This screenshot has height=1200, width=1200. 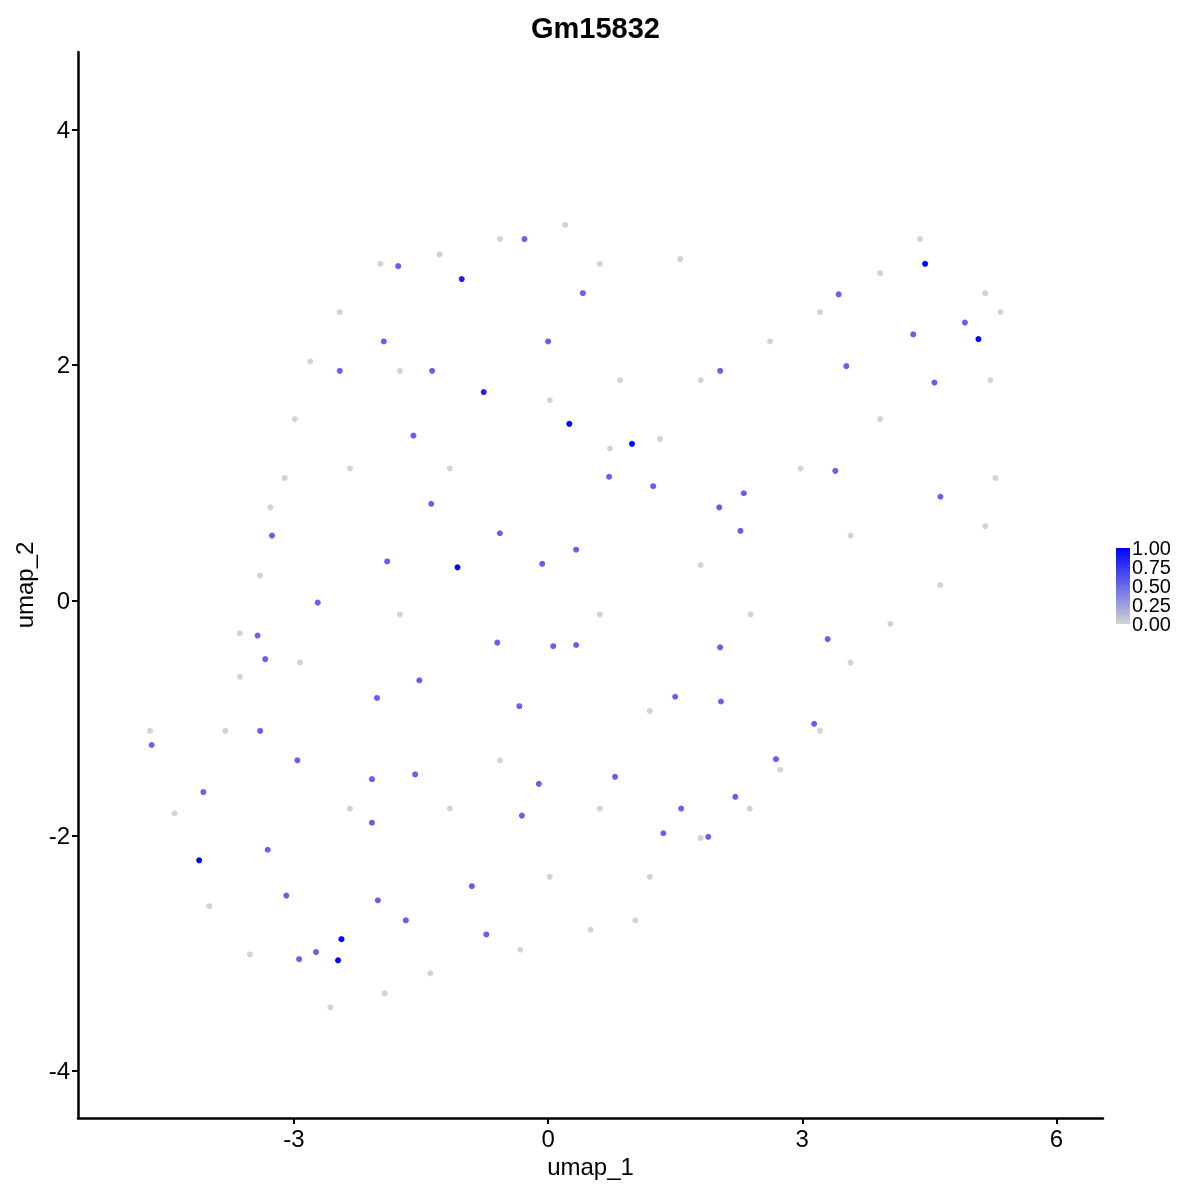 I want to click on color-bar-label: 0.25, so click(x=1151, y=605).